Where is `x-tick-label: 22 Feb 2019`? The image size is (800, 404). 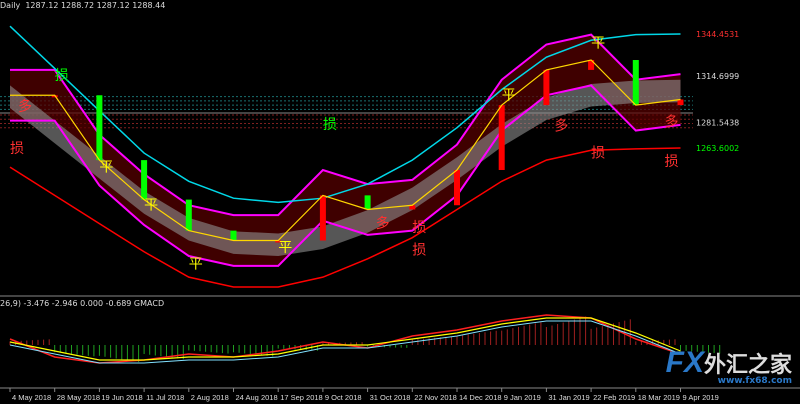 x-tick-label: 22 Feb 2019 is located at coordinates (614, 397).